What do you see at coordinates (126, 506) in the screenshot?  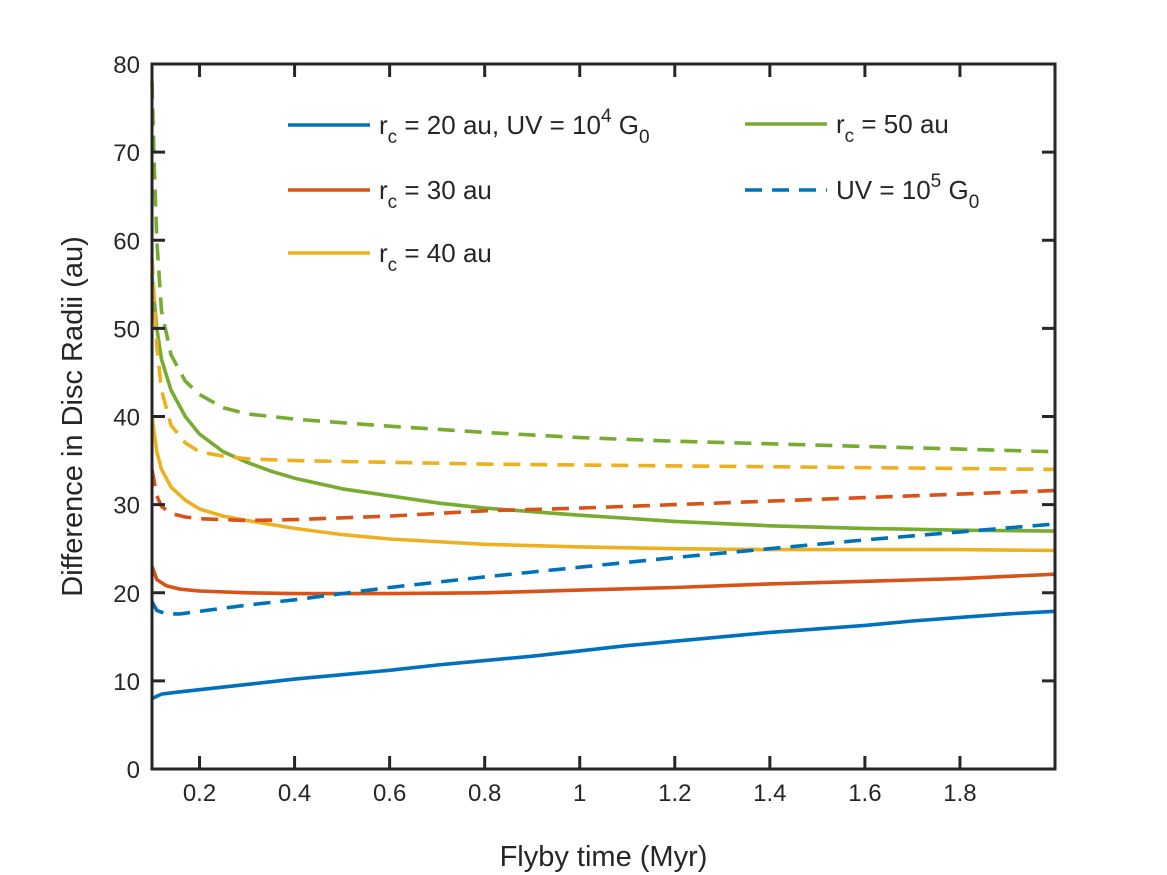 I see `y-tick-label: 30` at bounding box center [126, 506].